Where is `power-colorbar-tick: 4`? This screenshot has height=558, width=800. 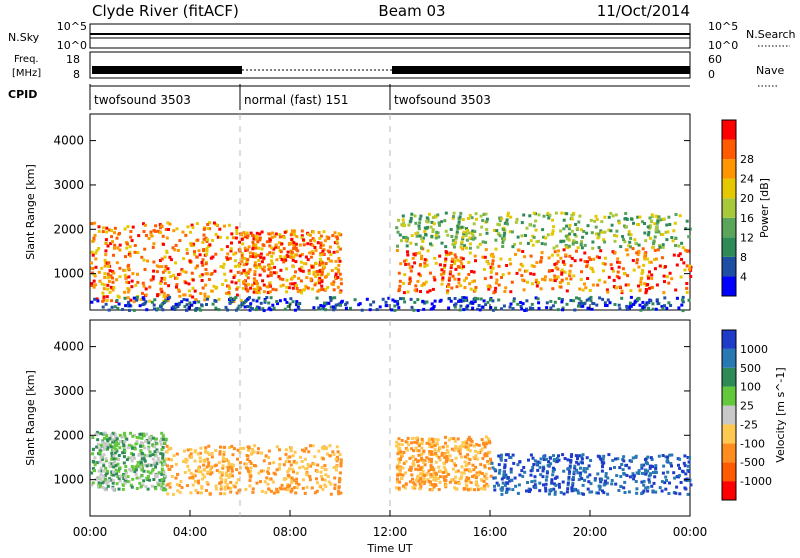
power-colorbar-tick: 4 is located at coordinates (743, 276).